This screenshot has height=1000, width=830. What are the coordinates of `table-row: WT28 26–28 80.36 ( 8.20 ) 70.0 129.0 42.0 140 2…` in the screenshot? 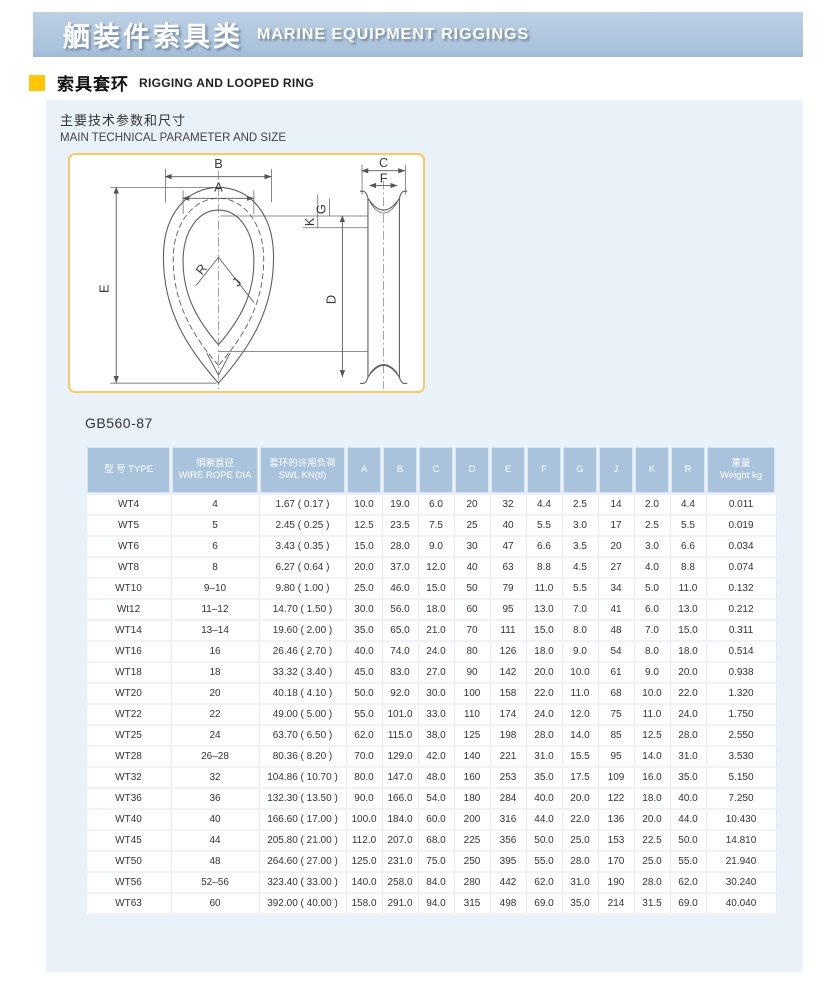 It's located at (431, 757).